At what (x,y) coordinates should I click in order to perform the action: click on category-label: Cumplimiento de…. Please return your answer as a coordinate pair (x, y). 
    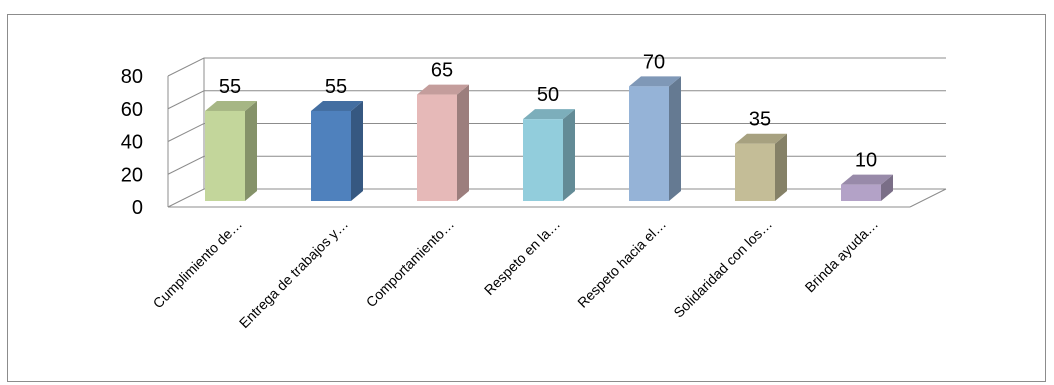
    Looking at the image, I should click on (198, 264).